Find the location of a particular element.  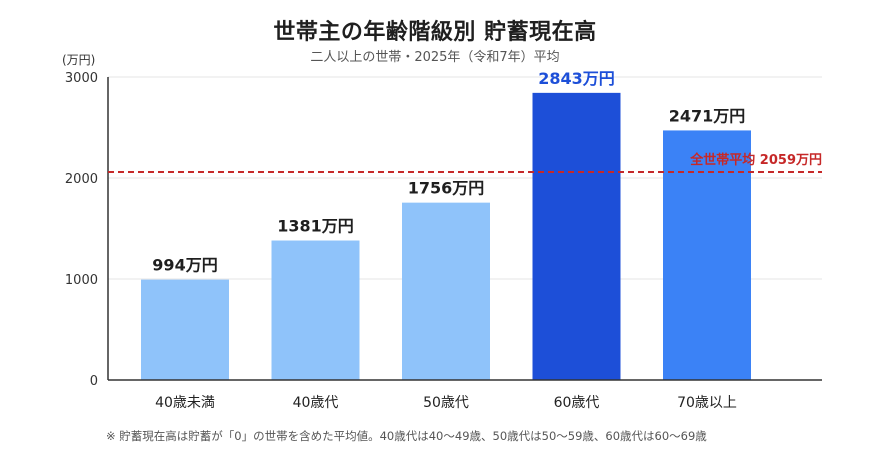

data-label: 2843万円 is located at coordinates (576, 78).